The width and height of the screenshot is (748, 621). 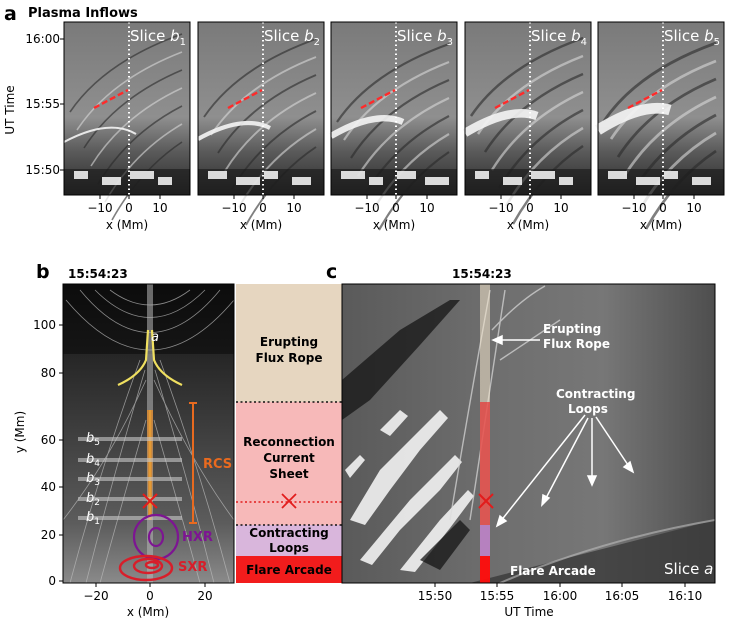 I want to click on legend-reconnection-band, so click(x=289, y=463).